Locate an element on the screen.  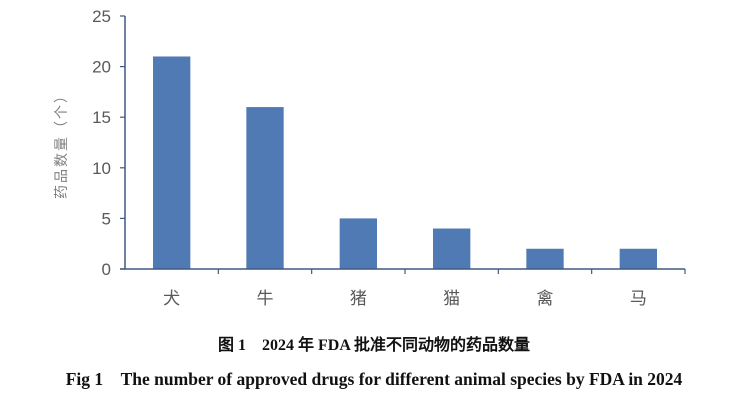
x-tick-label: 犬 is located at coordinates (171, 299).